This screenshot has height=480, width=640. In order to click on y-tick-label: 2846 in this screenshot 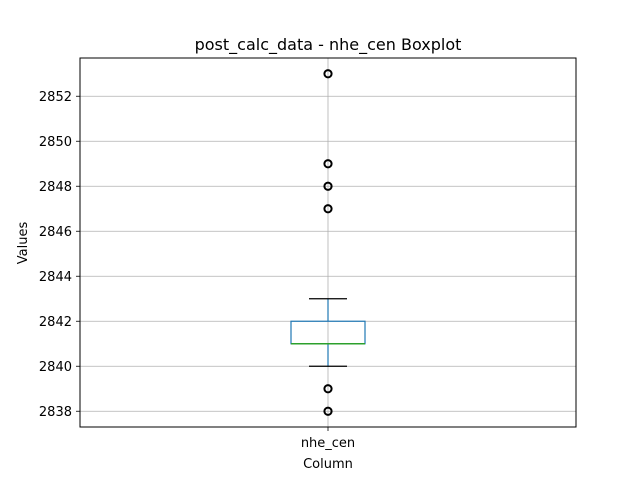, I will do `click(55, 232)`.